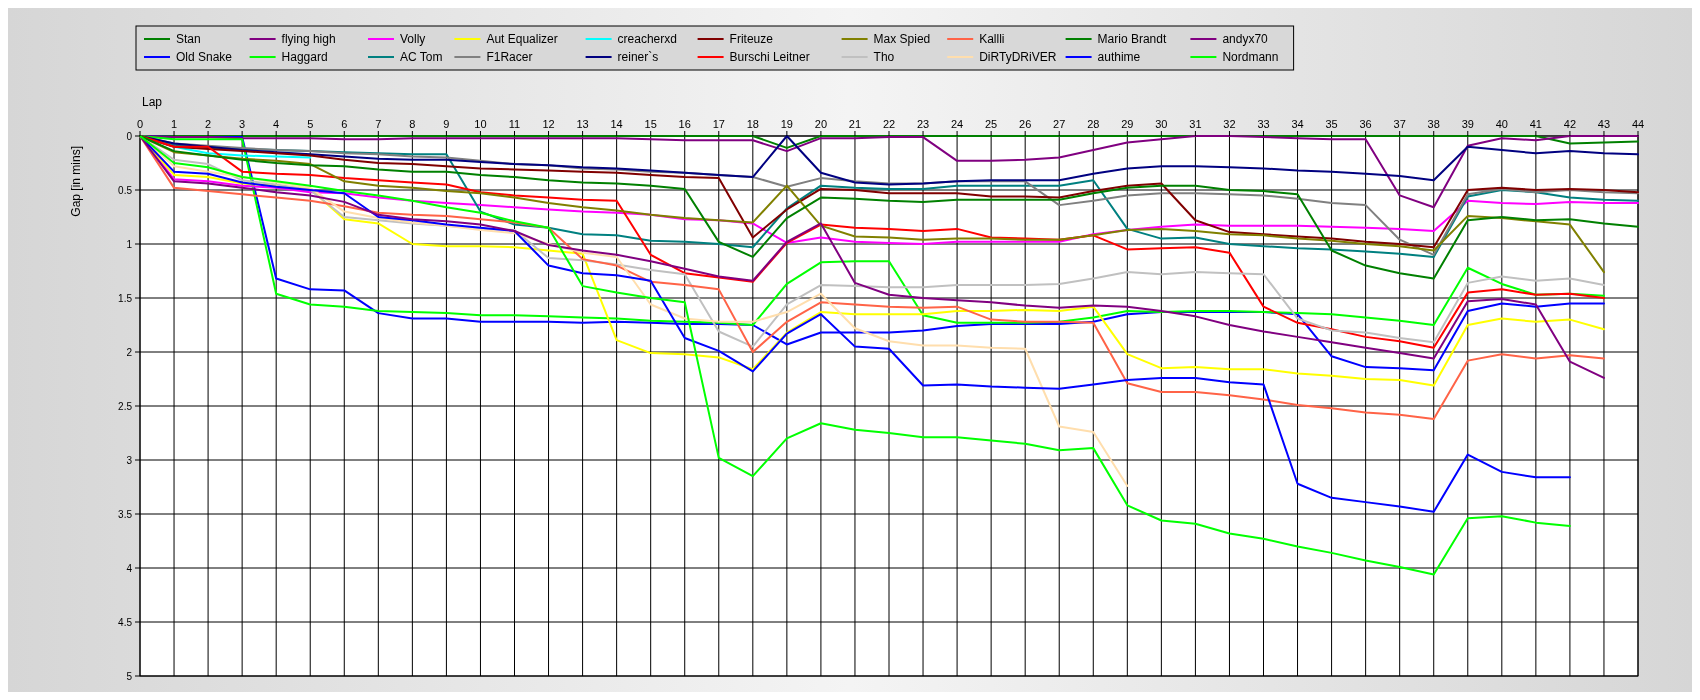  What do you see at coordinates (1365, 124) in the screenshot?
I see `x-tick-label: 36` at bounding box center [1365, 124].